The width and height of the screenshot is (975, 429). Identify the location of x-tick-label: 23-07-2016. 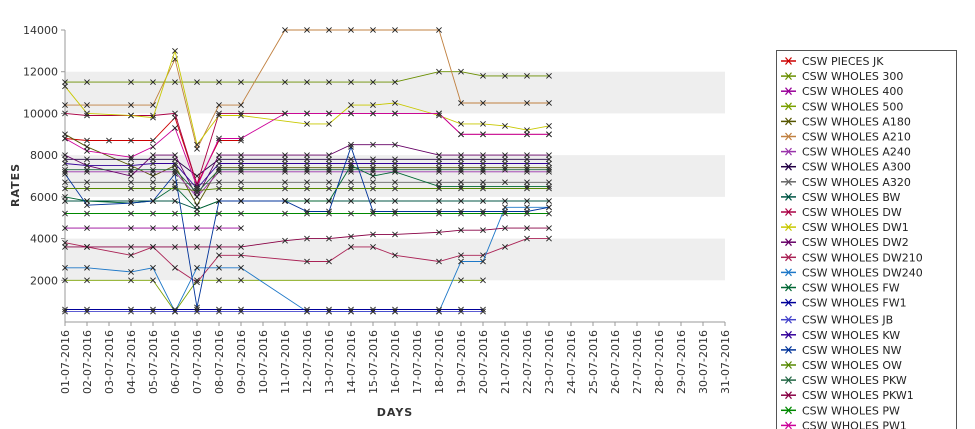
(549, 362).